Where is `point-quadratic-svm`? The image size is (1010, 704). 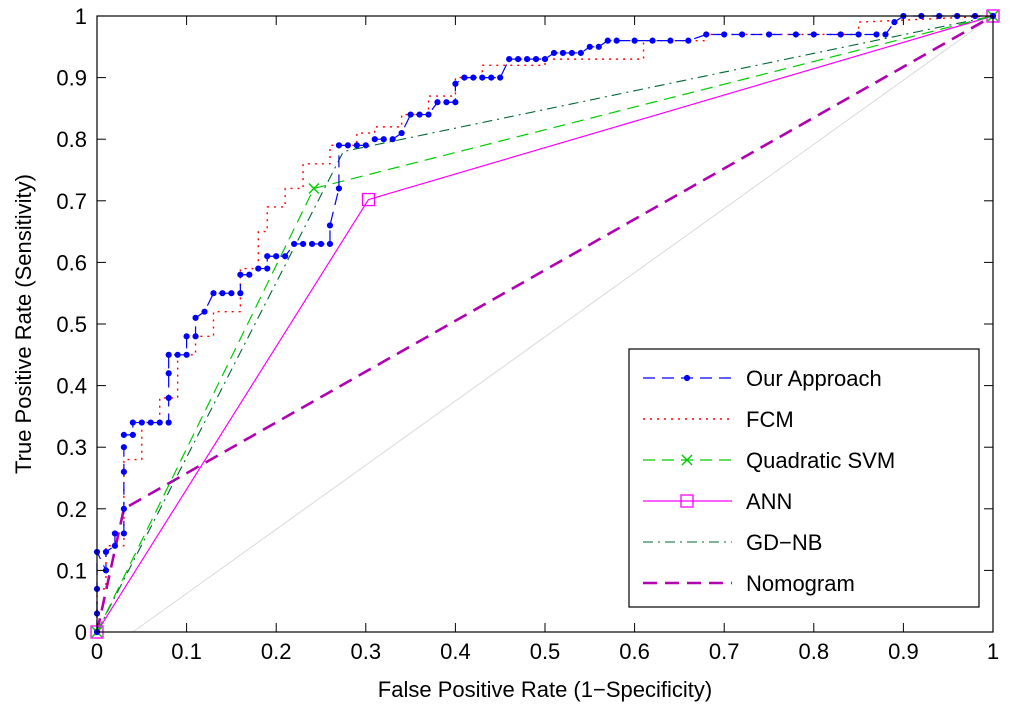 point-quadratic-svm is located at coordinates (314, 188).